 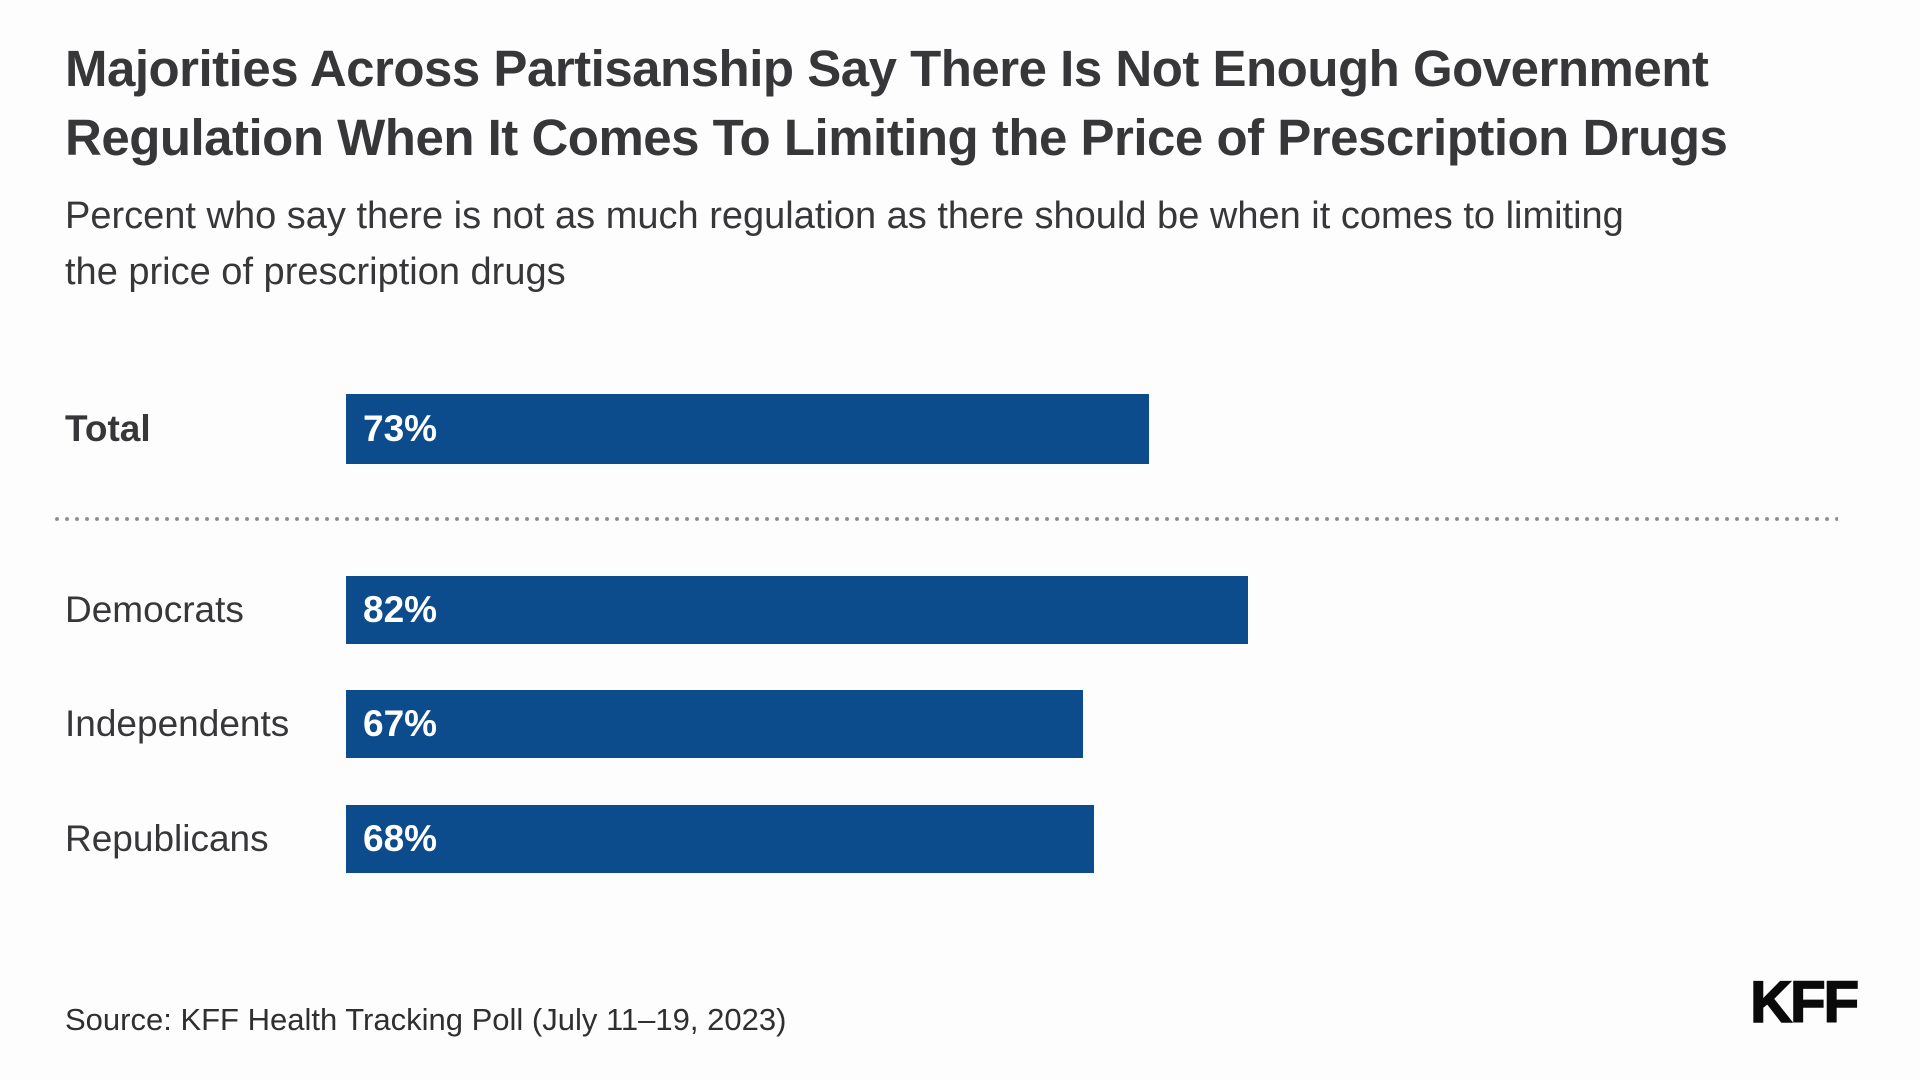 What do you see at coordinates (945, 519) in the screenshot?
I see `dotted-divider-line` at bounding box center [945, 519].